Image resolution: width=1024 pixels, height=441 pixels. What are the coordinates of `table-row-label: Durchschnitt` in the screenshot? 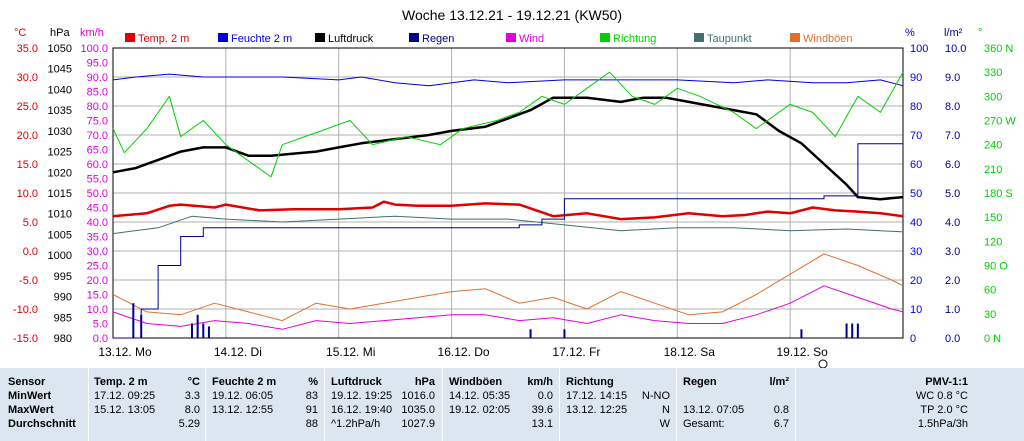 It's located at (42, 424).